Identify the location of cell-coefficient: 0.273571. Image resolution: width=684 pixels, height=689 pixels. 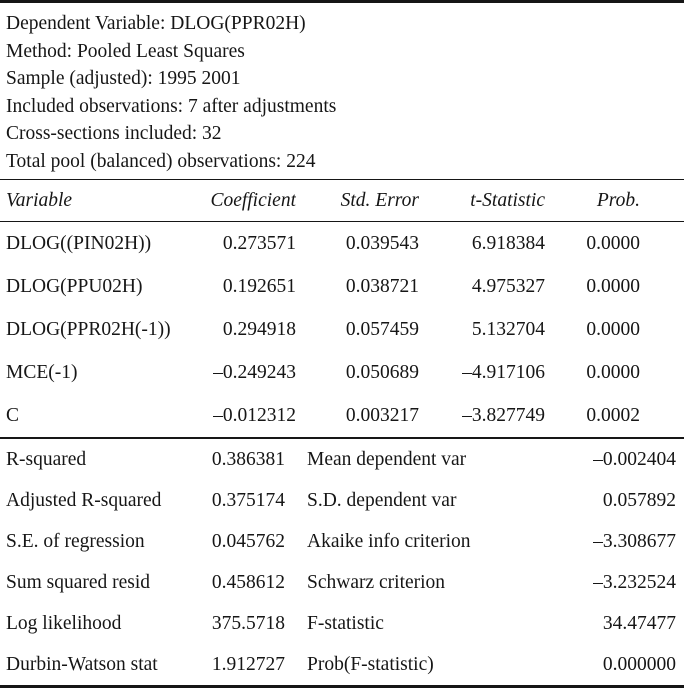
(259, 243).